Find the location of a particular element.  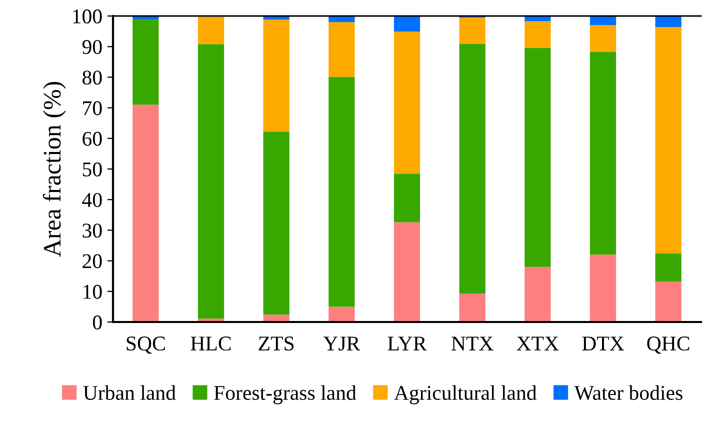

y-tick-label: 50 is located at coordinates (92, 169).